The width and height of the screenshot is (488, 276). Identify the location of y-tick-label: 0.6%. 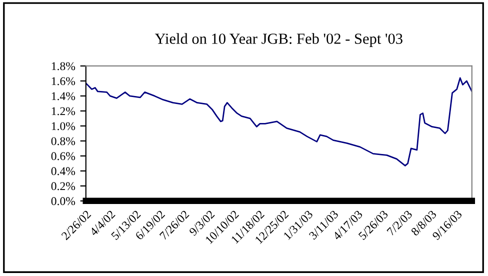
(63, 156).